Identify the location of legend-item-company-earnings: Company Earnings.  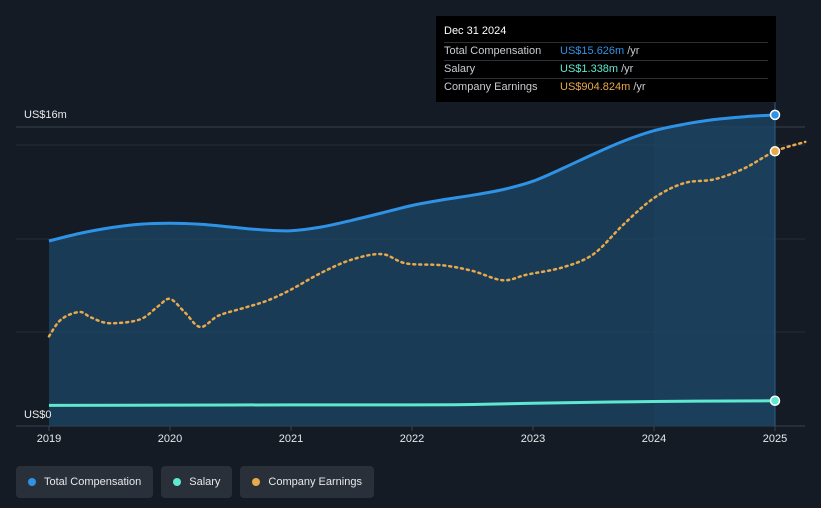
(307, 482).